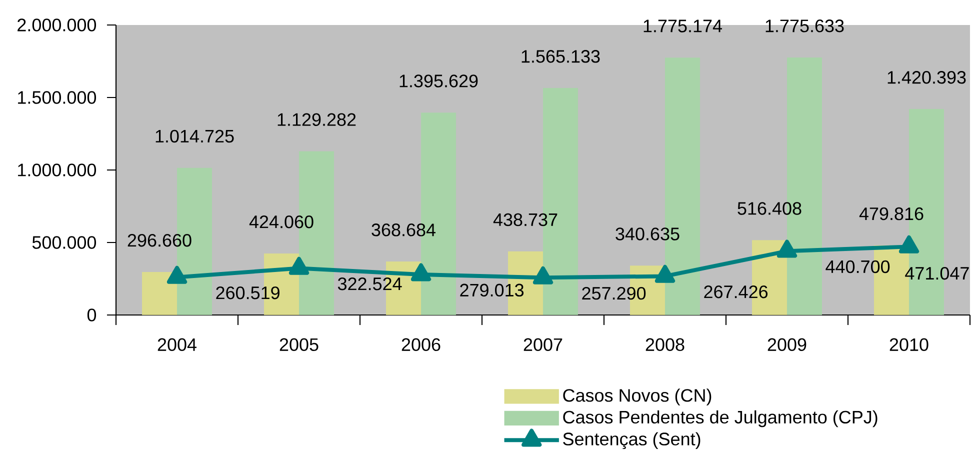  I want to click on data-label: 1.129.282, so click(317, 119).